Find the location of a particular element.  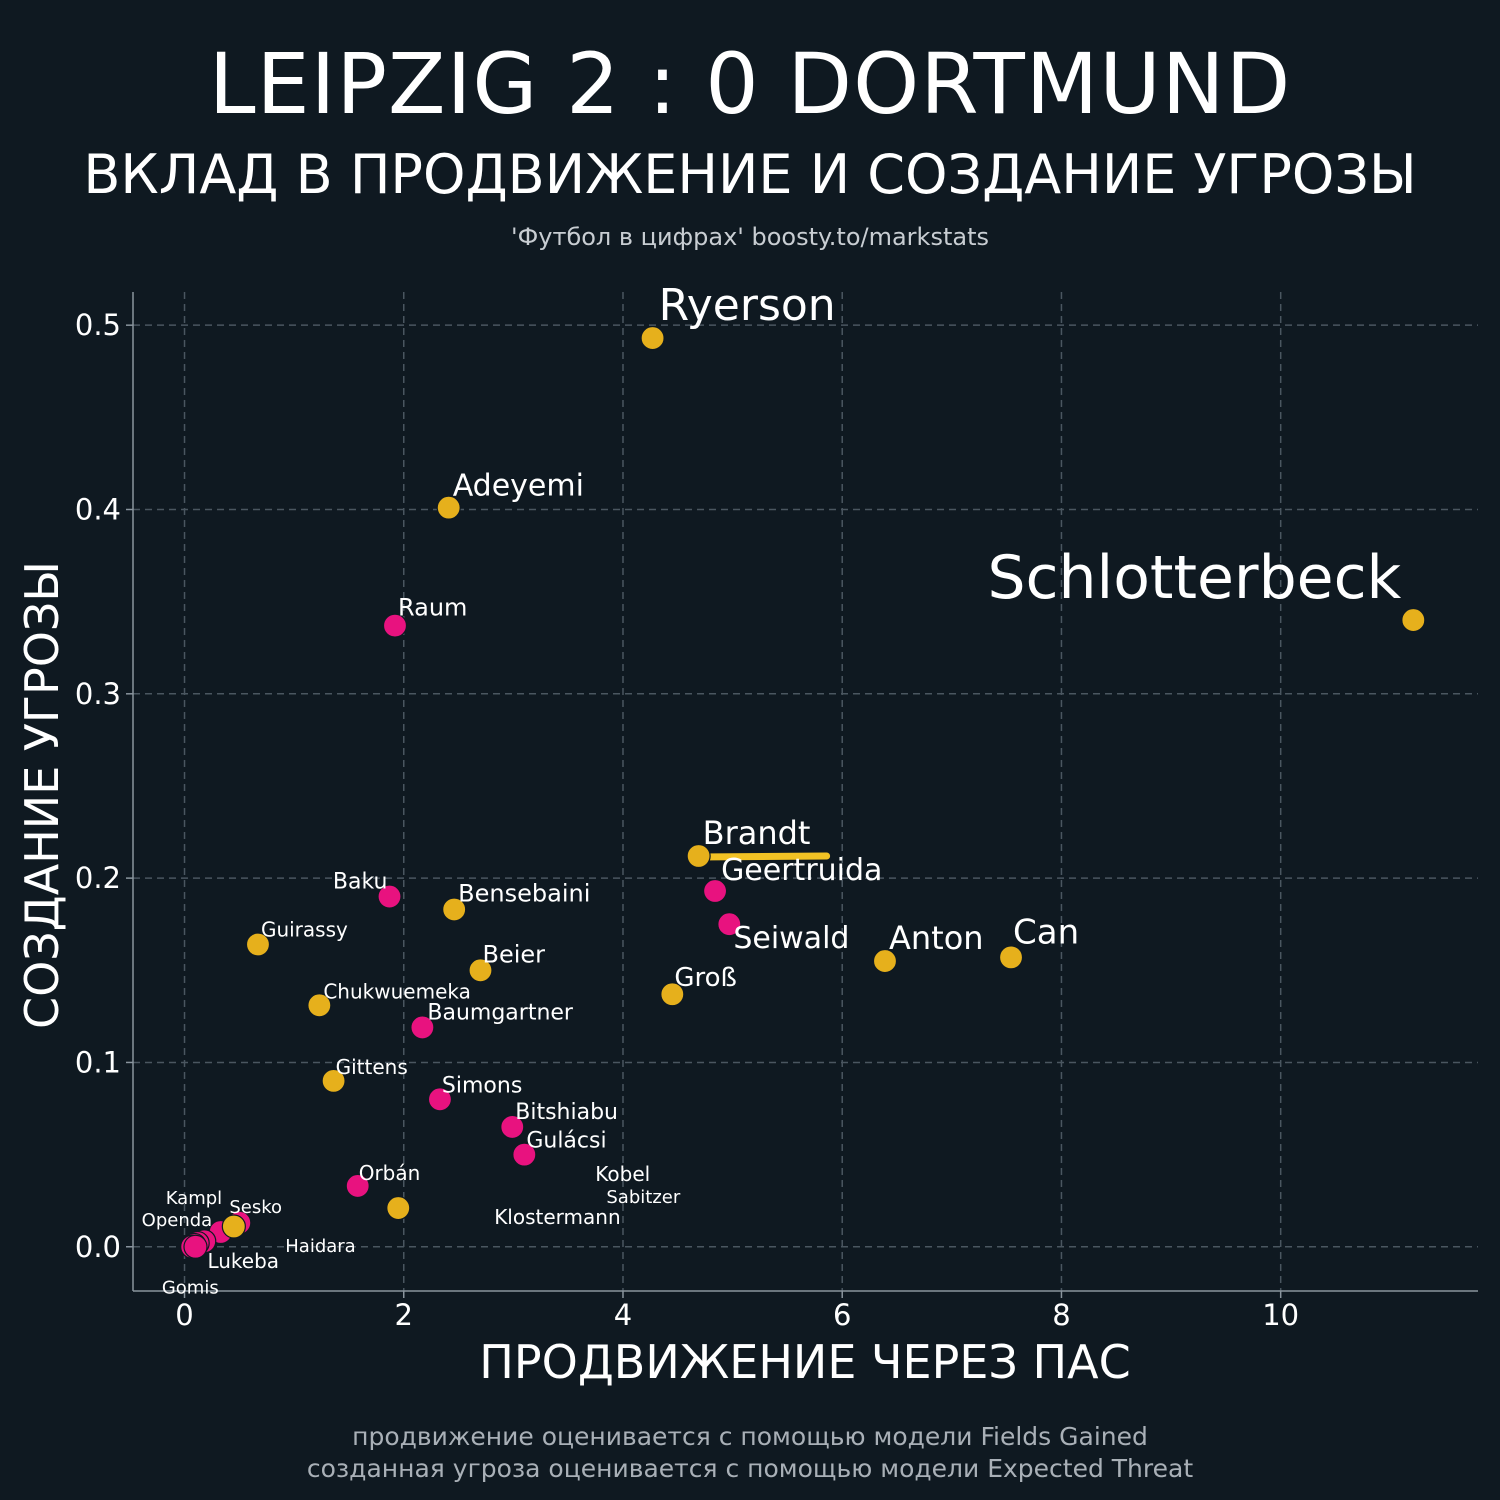

point-ryerson is located at coordinates (652, 338).